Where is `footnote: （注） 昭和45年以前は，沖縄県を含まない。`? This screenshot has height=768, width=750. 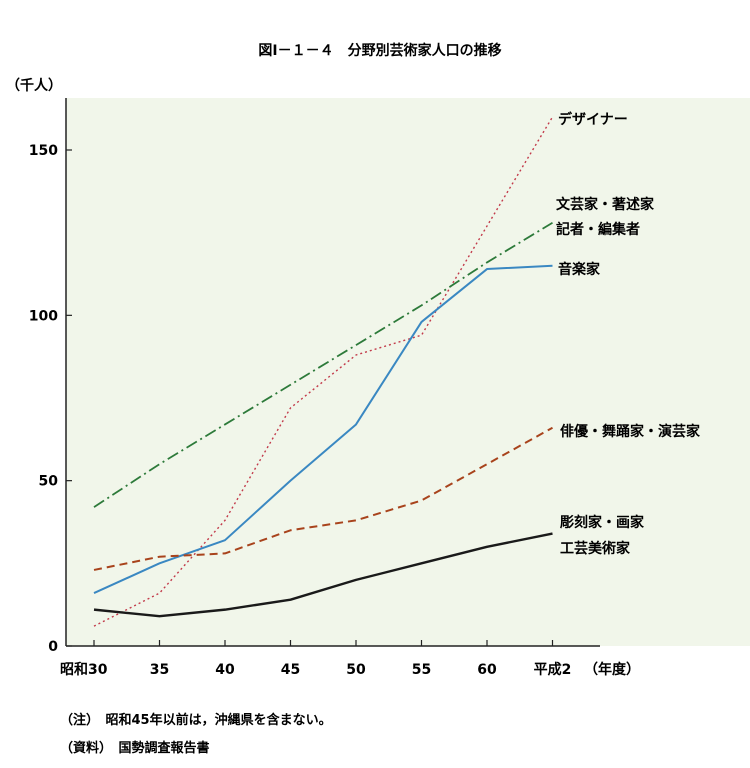 footnote: （注） 昭和45年以前は，沖縄県を含まない。 is located at coordinates (196, 720).